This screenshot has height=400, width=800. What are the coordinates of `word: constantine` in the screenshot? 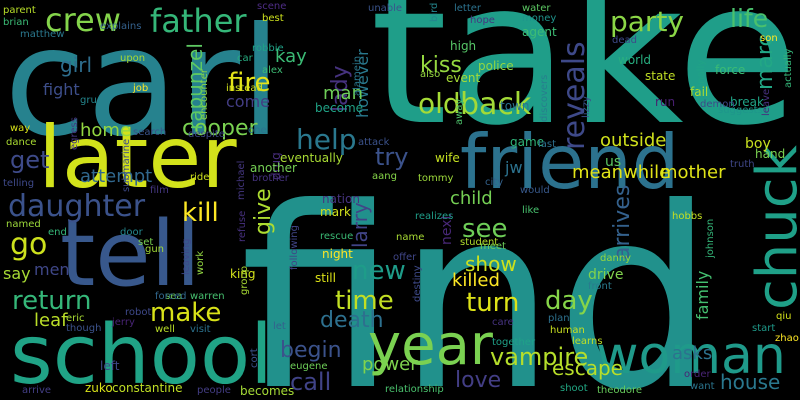 It's located at (147, 388).